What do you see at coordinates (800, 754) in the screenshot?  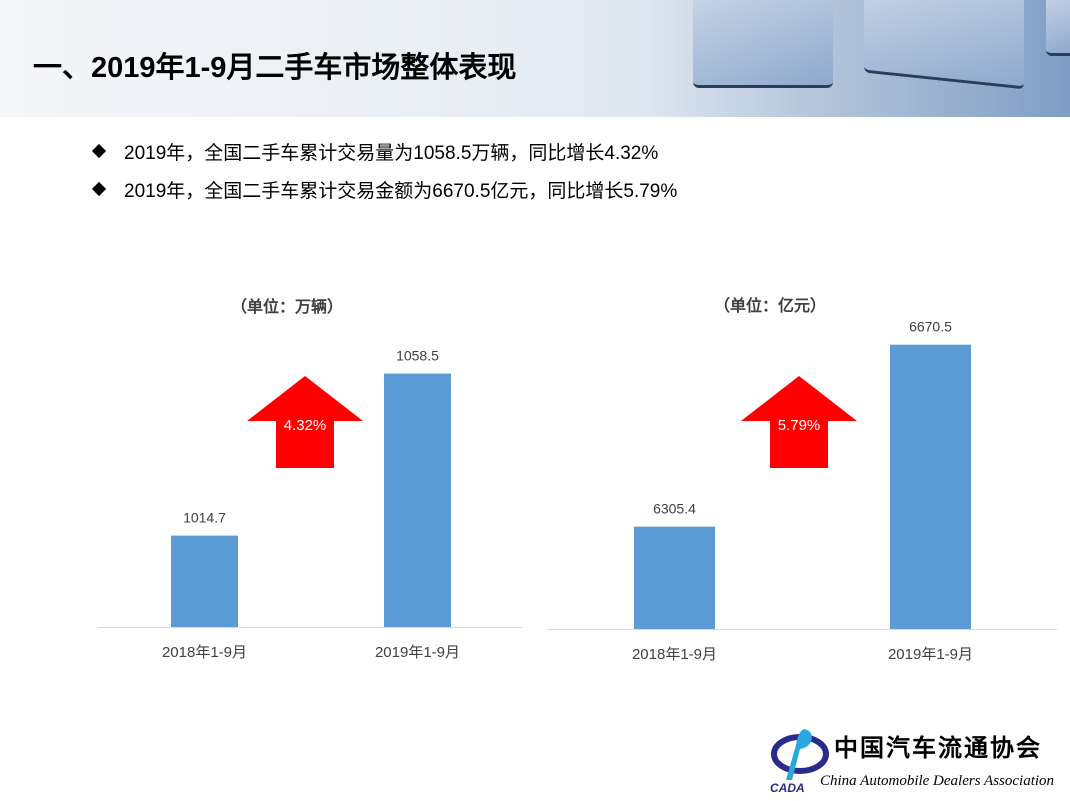 I see `cada-emblem-icon` at bounding box center [800, 754].